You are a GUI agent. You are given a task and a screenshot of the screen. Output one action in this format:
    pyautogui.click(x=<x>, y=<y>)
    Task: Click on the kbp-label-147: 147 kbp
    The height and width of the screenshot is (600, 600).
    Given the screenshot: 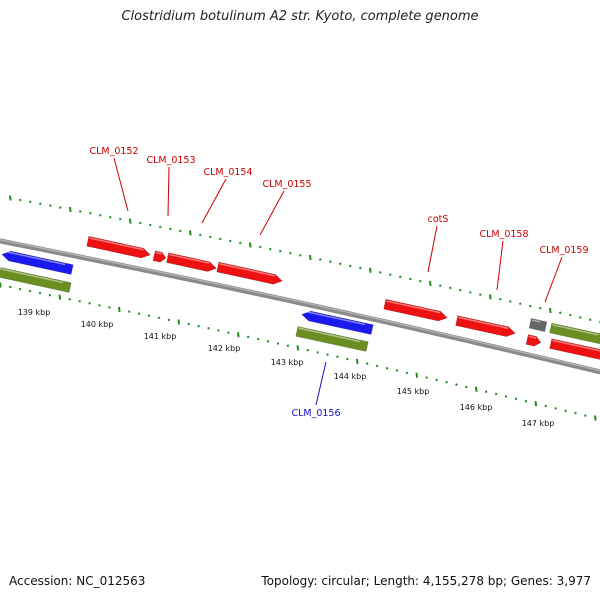 What is the action you would take?
    pyautogui.click(x=538, y=423)
    